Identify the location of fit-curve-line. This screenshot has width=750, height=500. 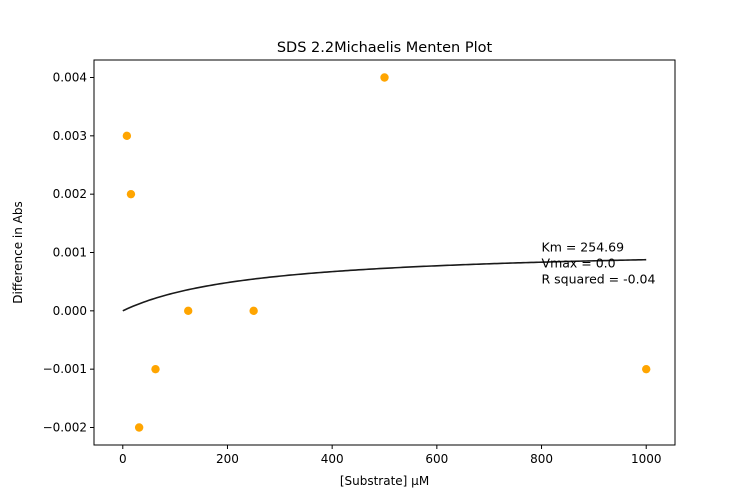
(384, 285).